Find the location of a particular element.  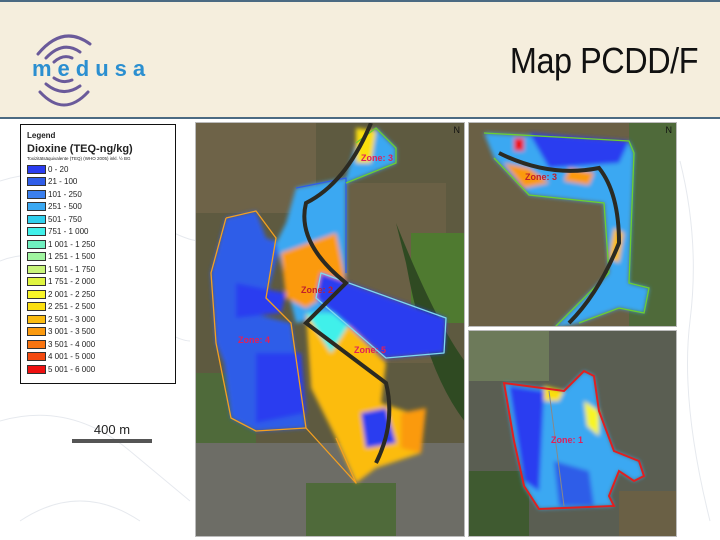

svg-text: medusa is located at coordinates (91, 68).